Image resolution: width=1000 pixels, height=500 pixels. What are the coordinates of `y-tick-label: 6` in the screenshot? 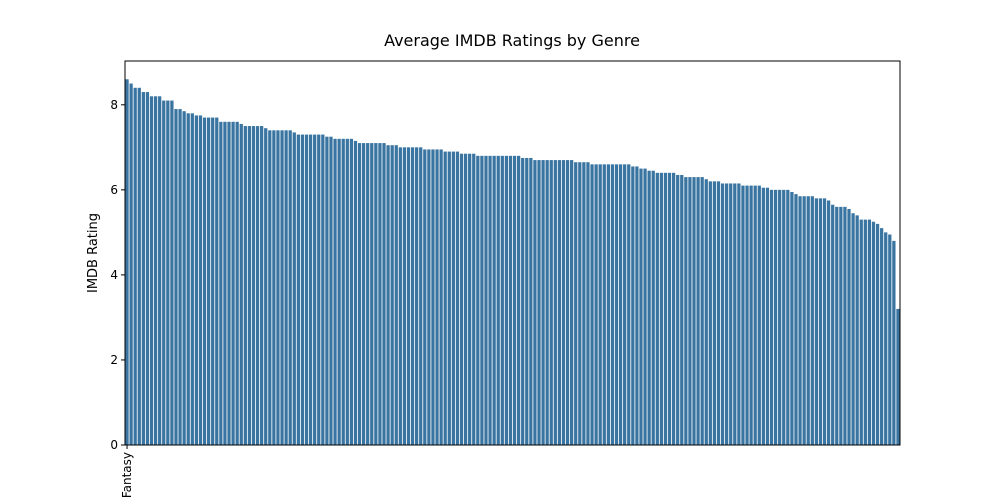 It's located at (114, 190).